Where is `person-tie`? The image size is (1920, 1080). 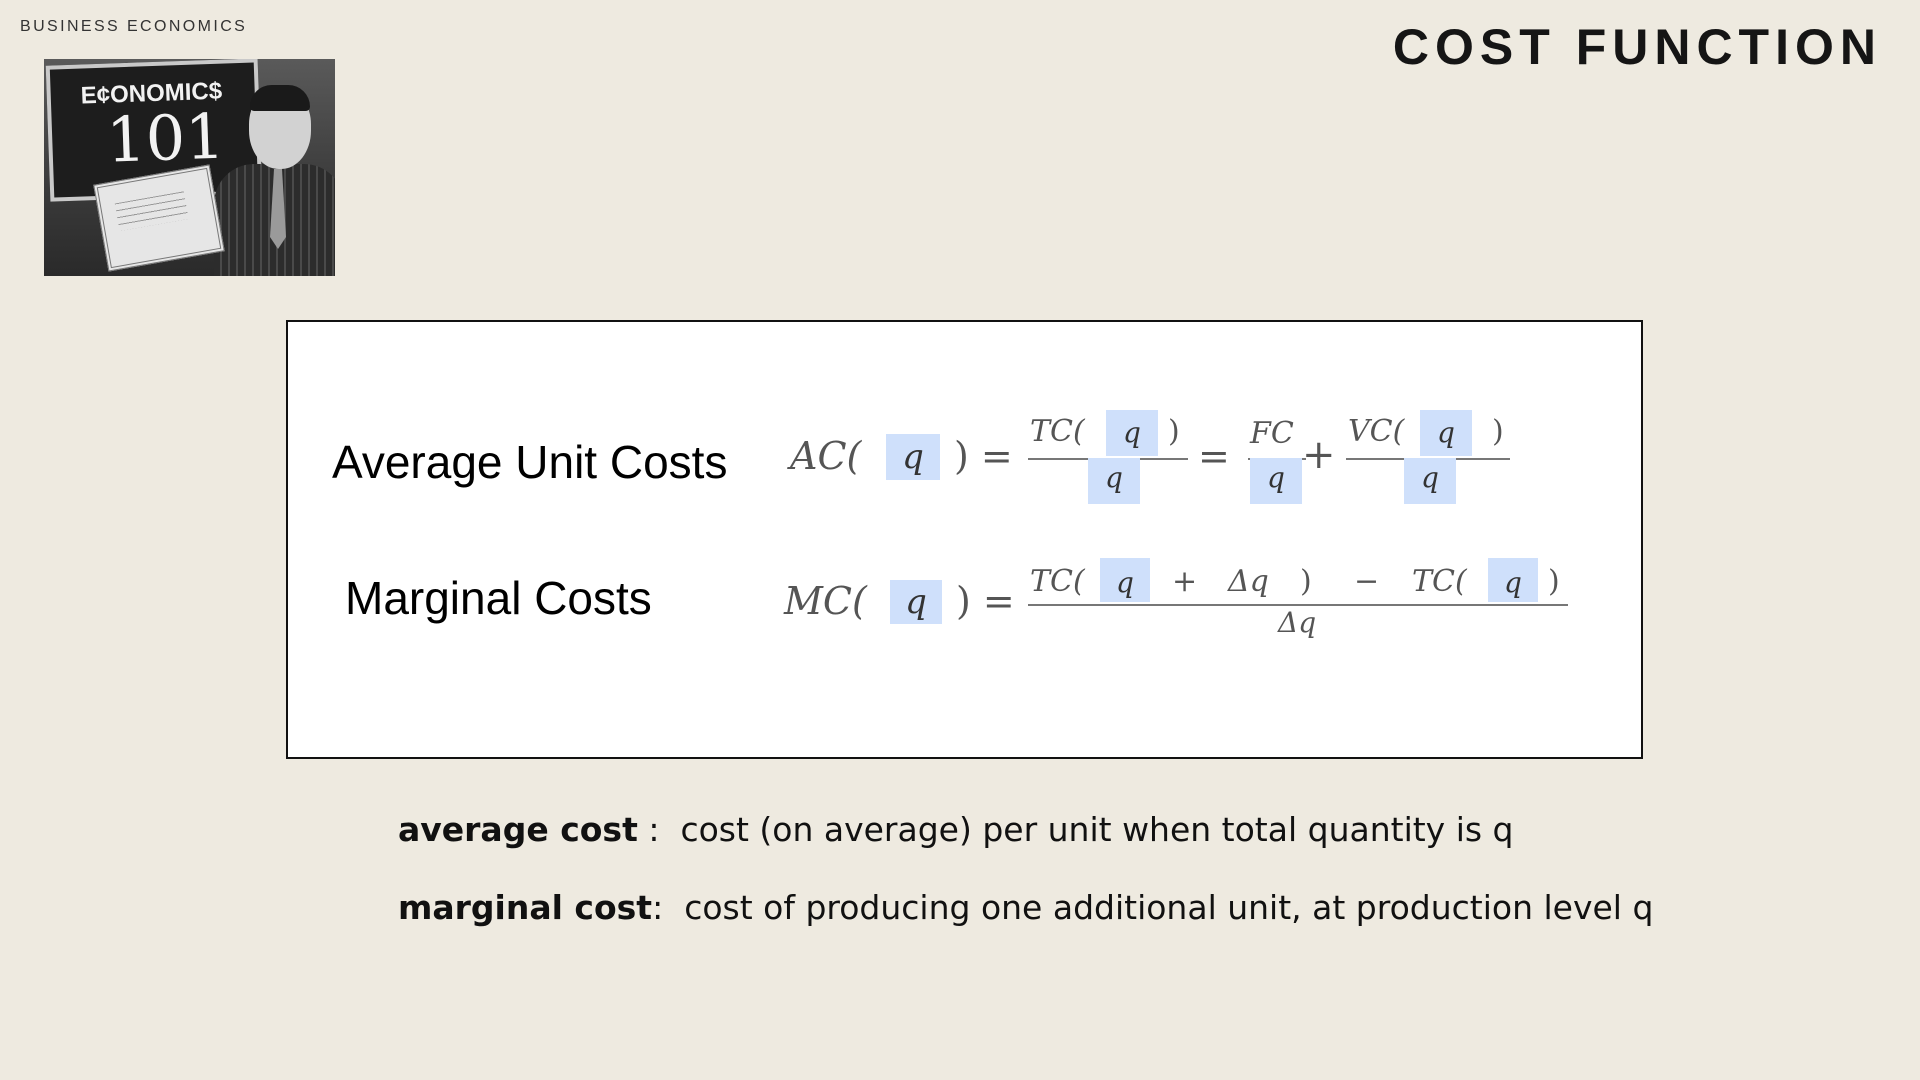 person-tie is located at coordinates (278, 209).